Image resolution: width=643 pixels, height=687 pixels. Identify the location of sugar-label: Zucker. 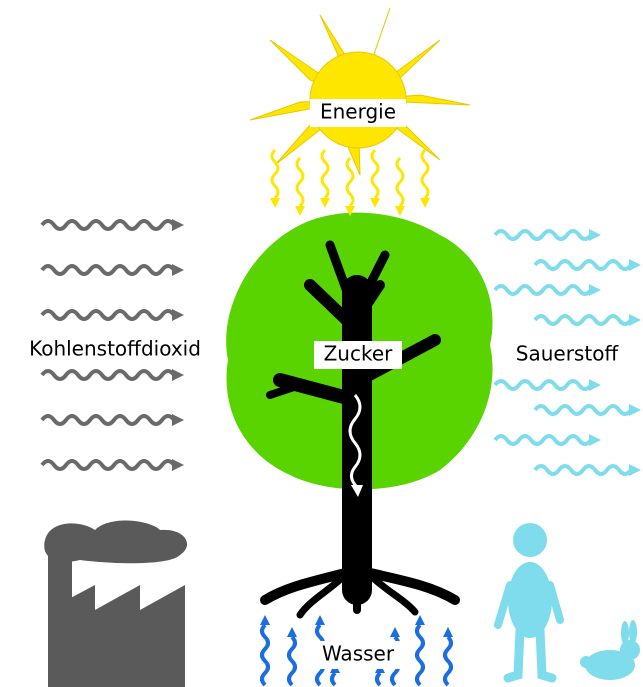
(359, 354).